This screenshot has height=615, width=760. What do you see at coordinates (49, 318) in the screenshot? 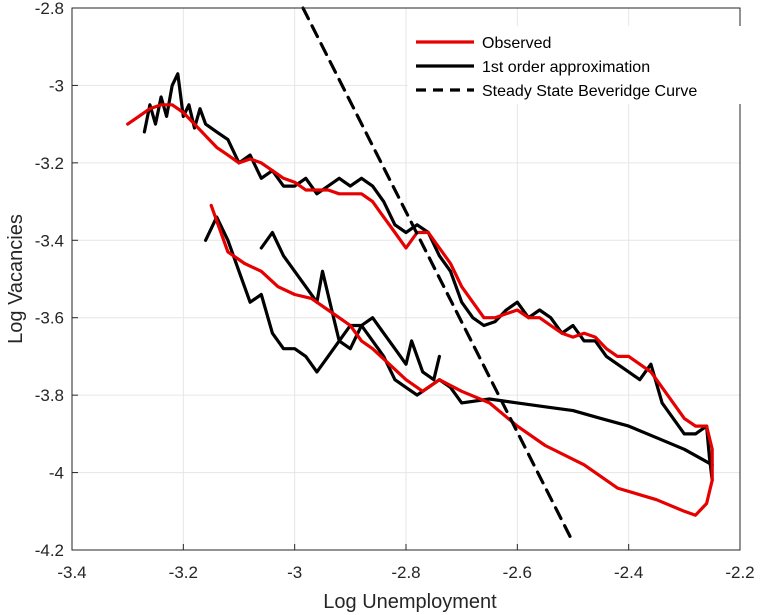
I see `y-tick-label: -3.6` at bounding box center [49, 318].